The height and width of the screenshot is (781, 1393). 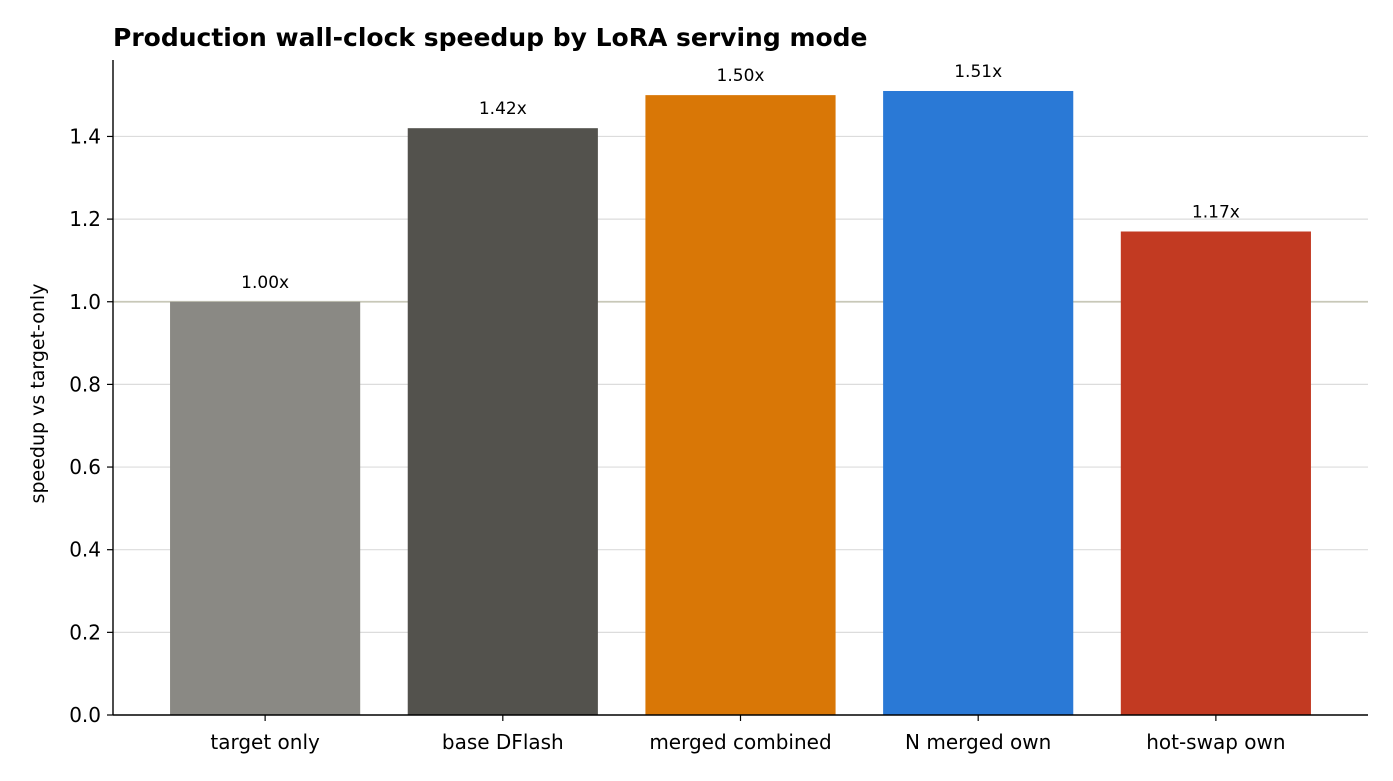 I want to click on y-tick-label: 1.2, so click(x=85, y=219).